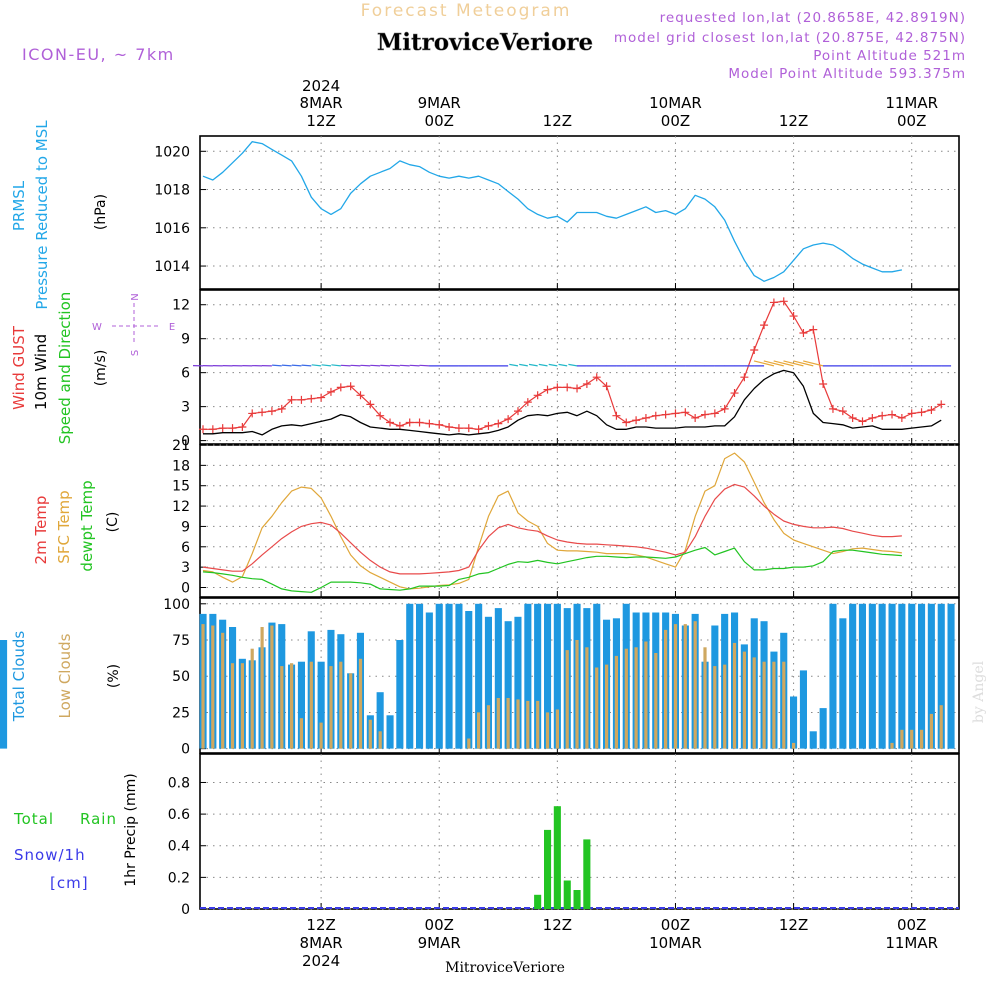 This screenshot has height=1000, width=1000. I want to click on wind-label-gust: Wind GUST, so click(19, 367).